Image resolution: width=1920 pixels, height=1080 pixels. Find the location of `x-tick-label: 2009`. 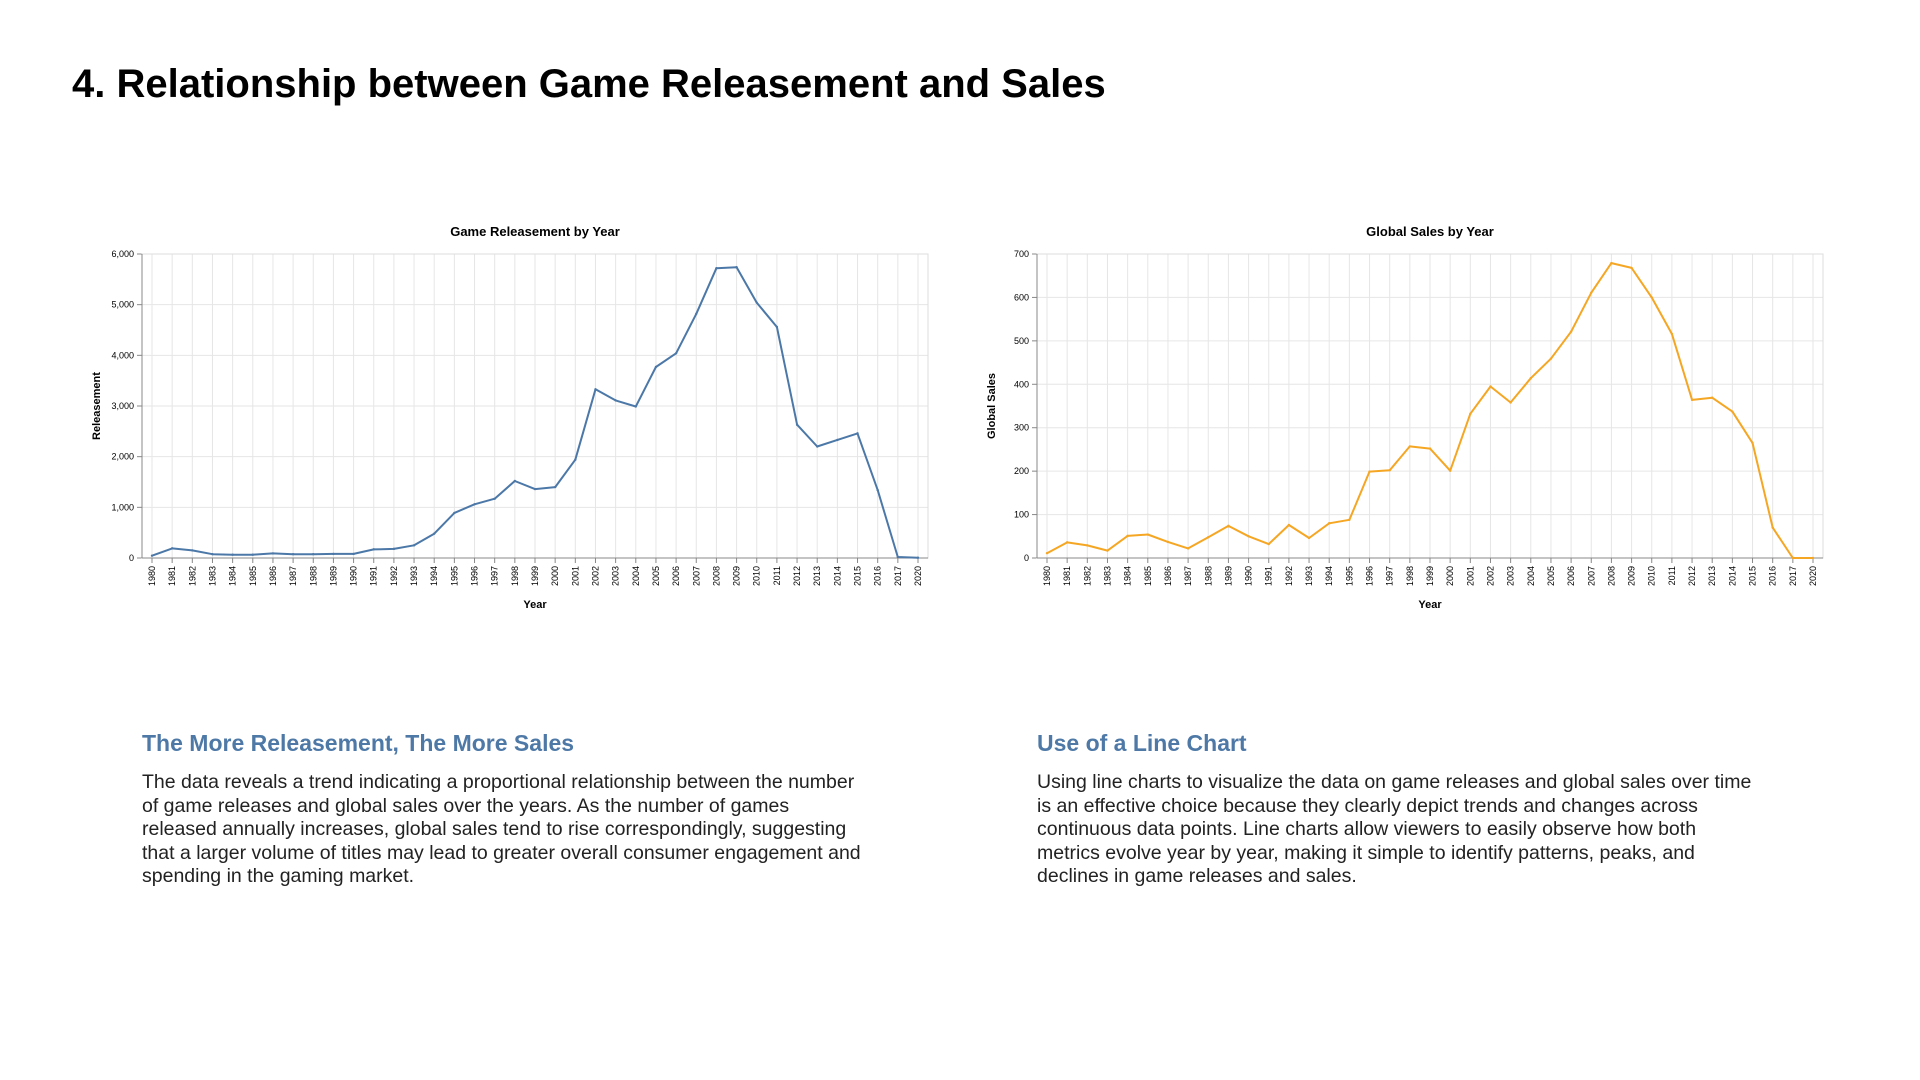

x-tick-label: 2009 is located at coordinates (1632, 576).